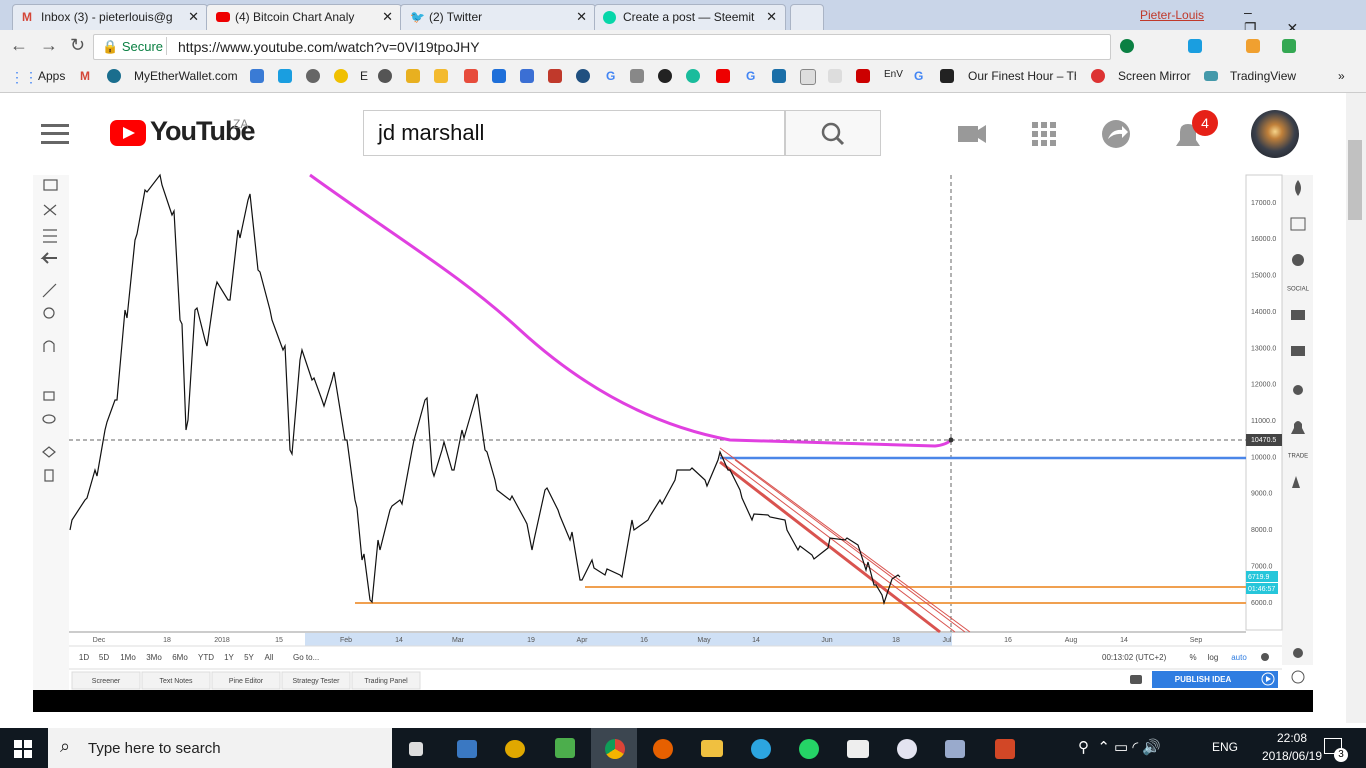 This screenshot has height=768, width=1366. I want to click on extensions, so click(1221, 46).